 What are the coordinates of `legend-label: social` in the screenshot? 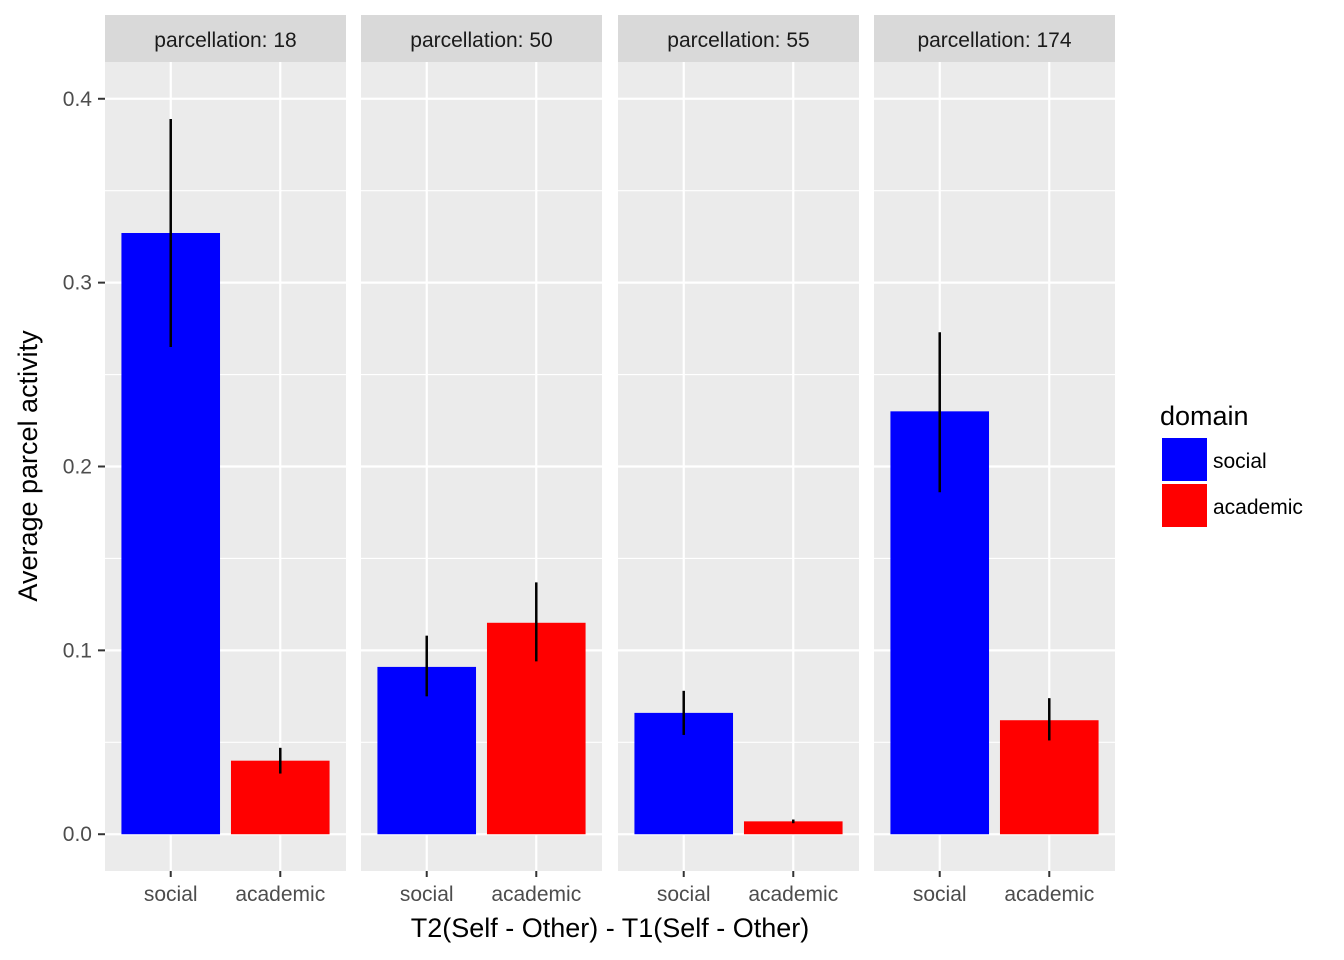 It's located at (1240, 461).